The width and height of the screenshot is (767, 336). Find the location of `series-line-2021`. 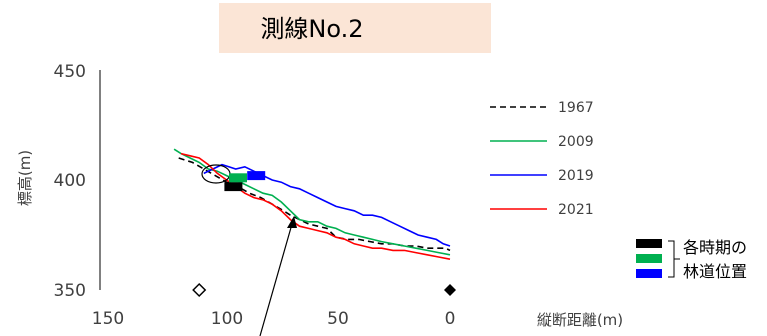

series-line-2021 is located at coordinates (315, 206).